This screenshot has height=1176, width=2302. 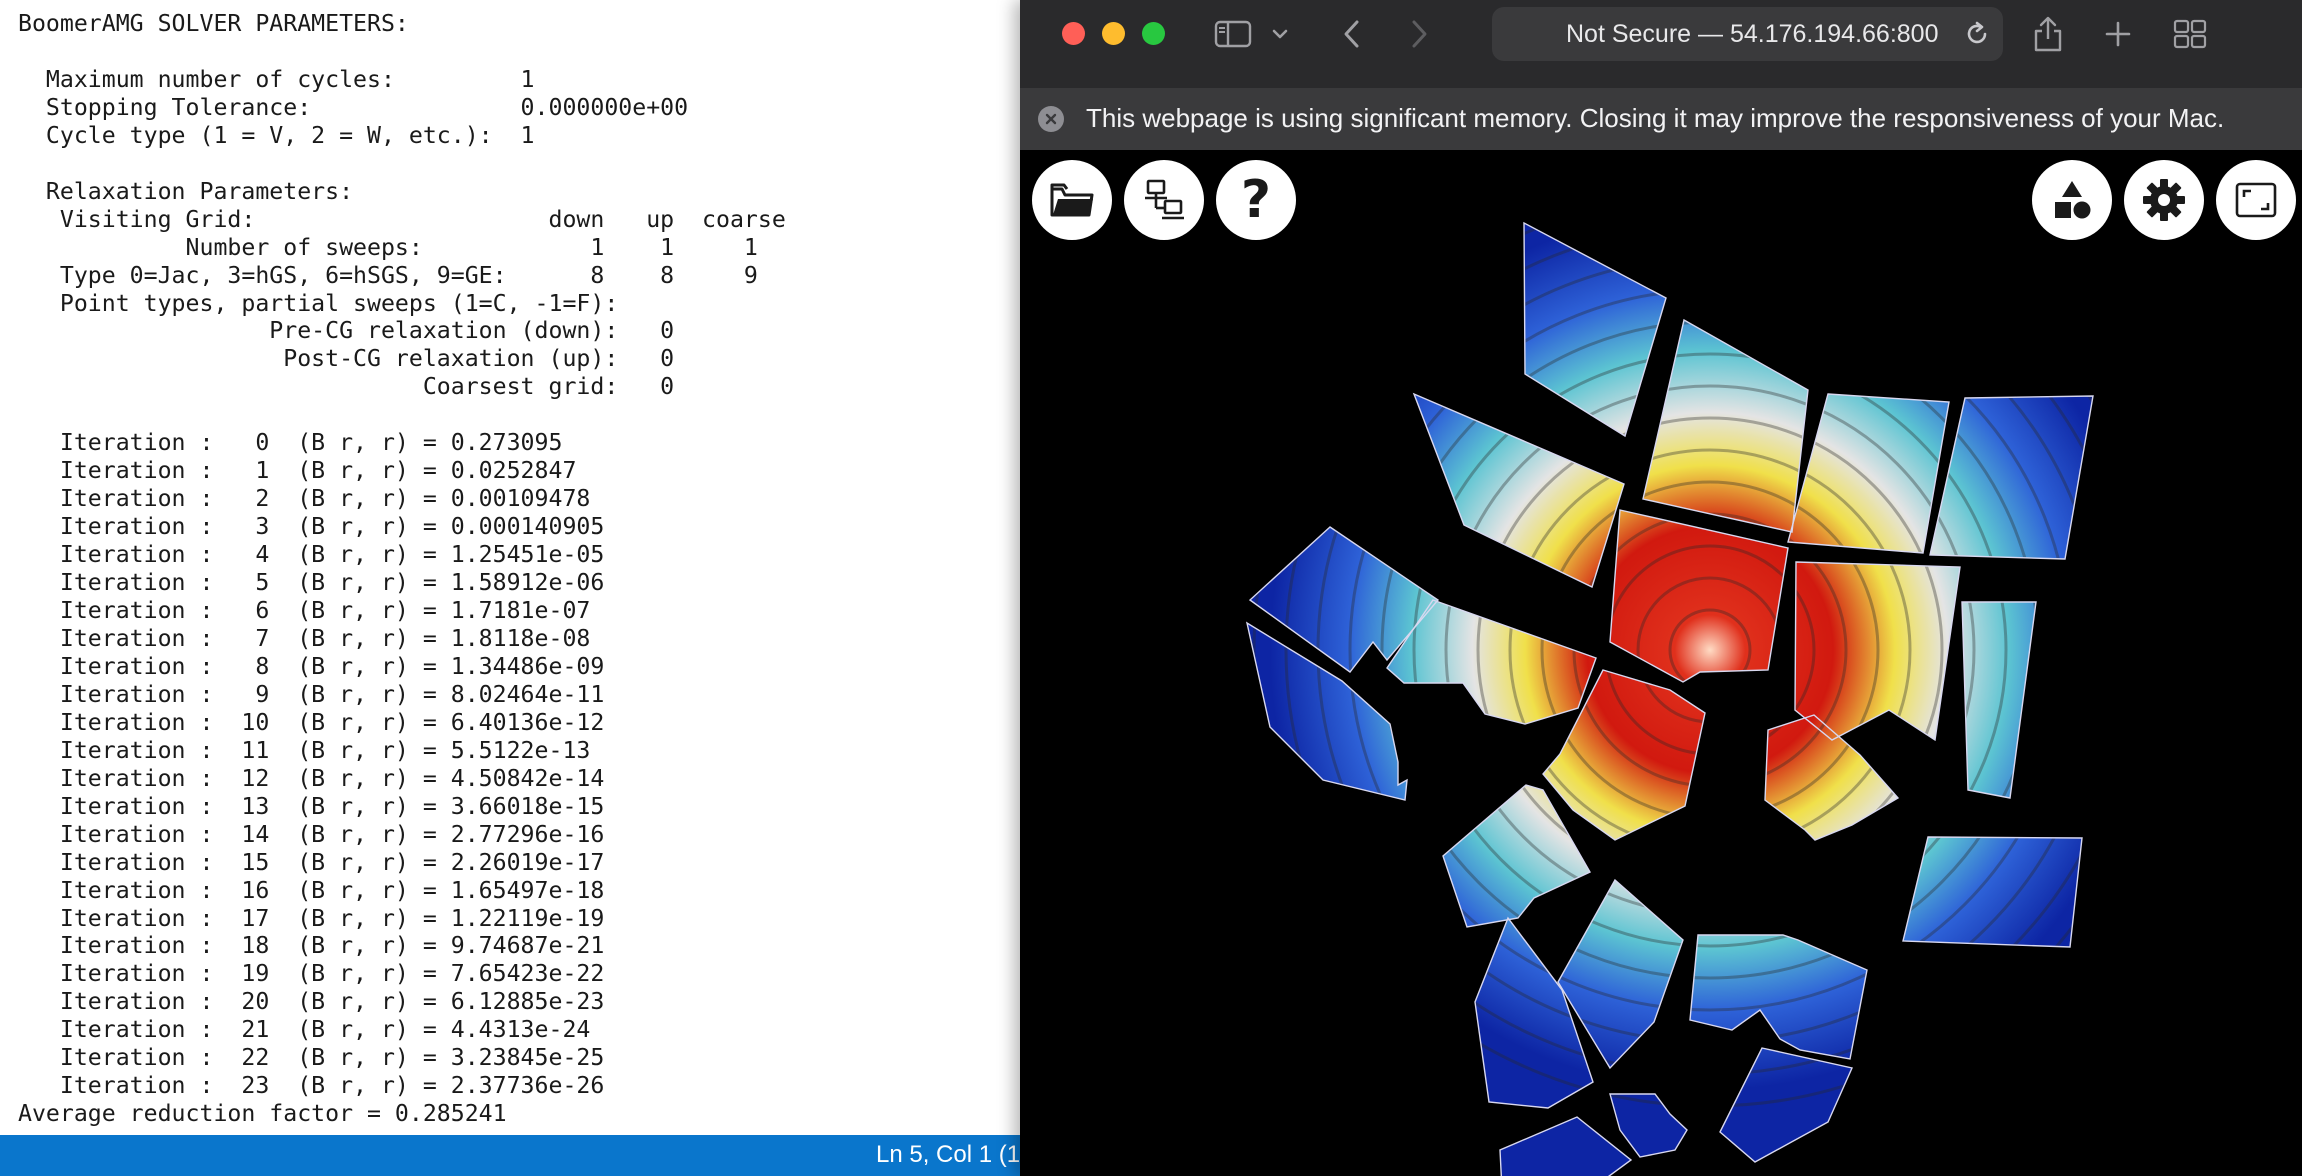 I want to click on reload-icon, so click(x=1977, y=32).